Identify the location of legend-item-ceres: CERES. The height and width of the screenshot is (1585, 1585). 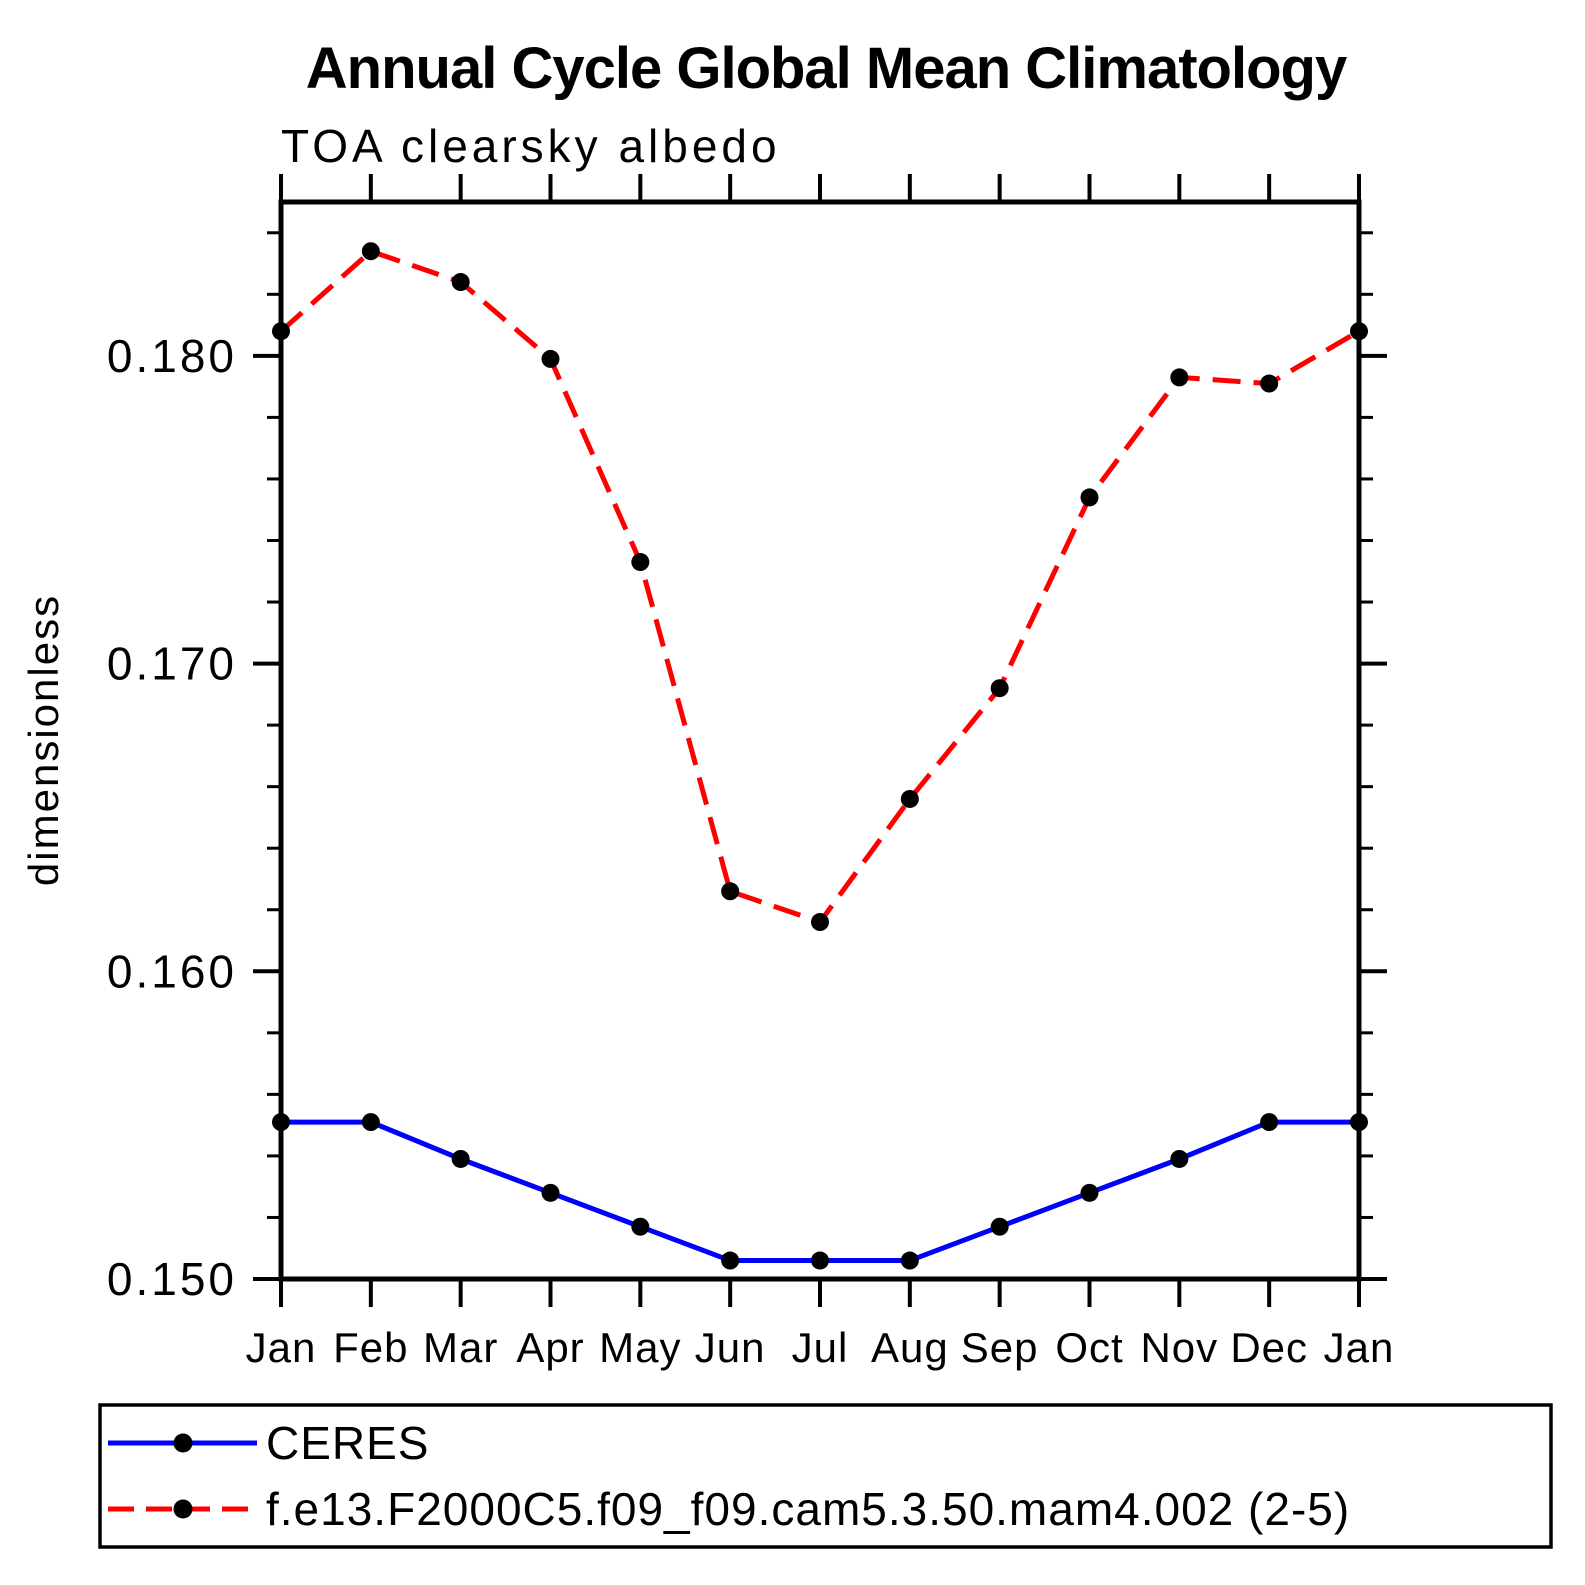
(268, 1443).